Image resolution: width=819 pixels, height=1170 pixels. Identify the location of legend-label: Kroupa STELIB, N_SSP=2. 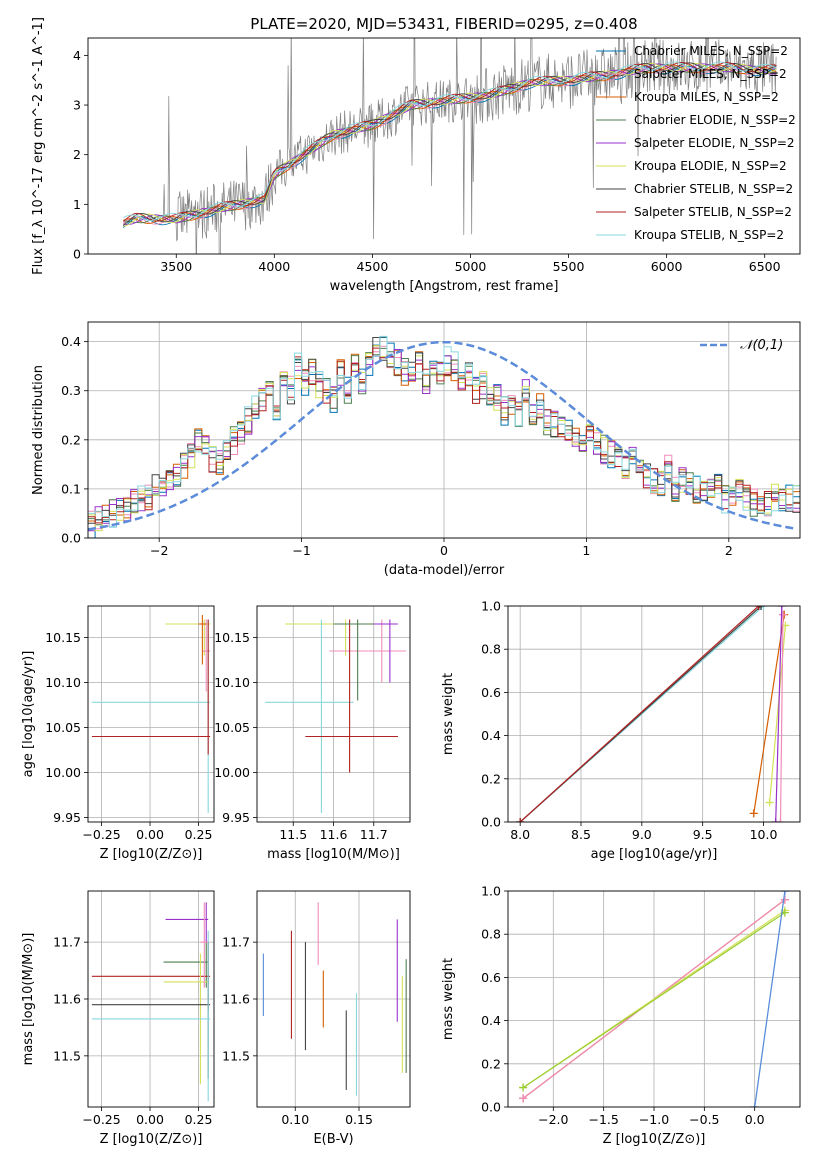
(709, 235).